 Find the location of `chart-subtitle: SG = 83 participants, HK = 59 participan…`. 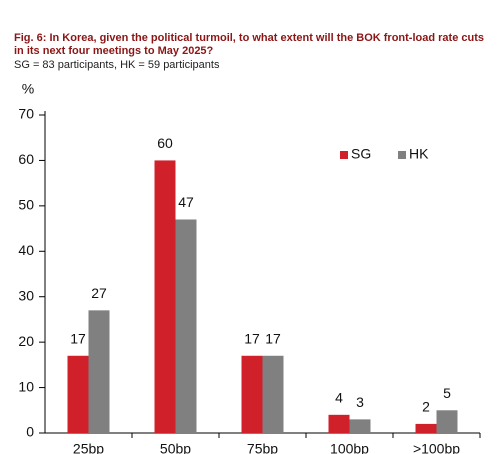

chart-subtitle: SG = 83 participants, HK = 59 participan… is located at coordinates (117, 65).